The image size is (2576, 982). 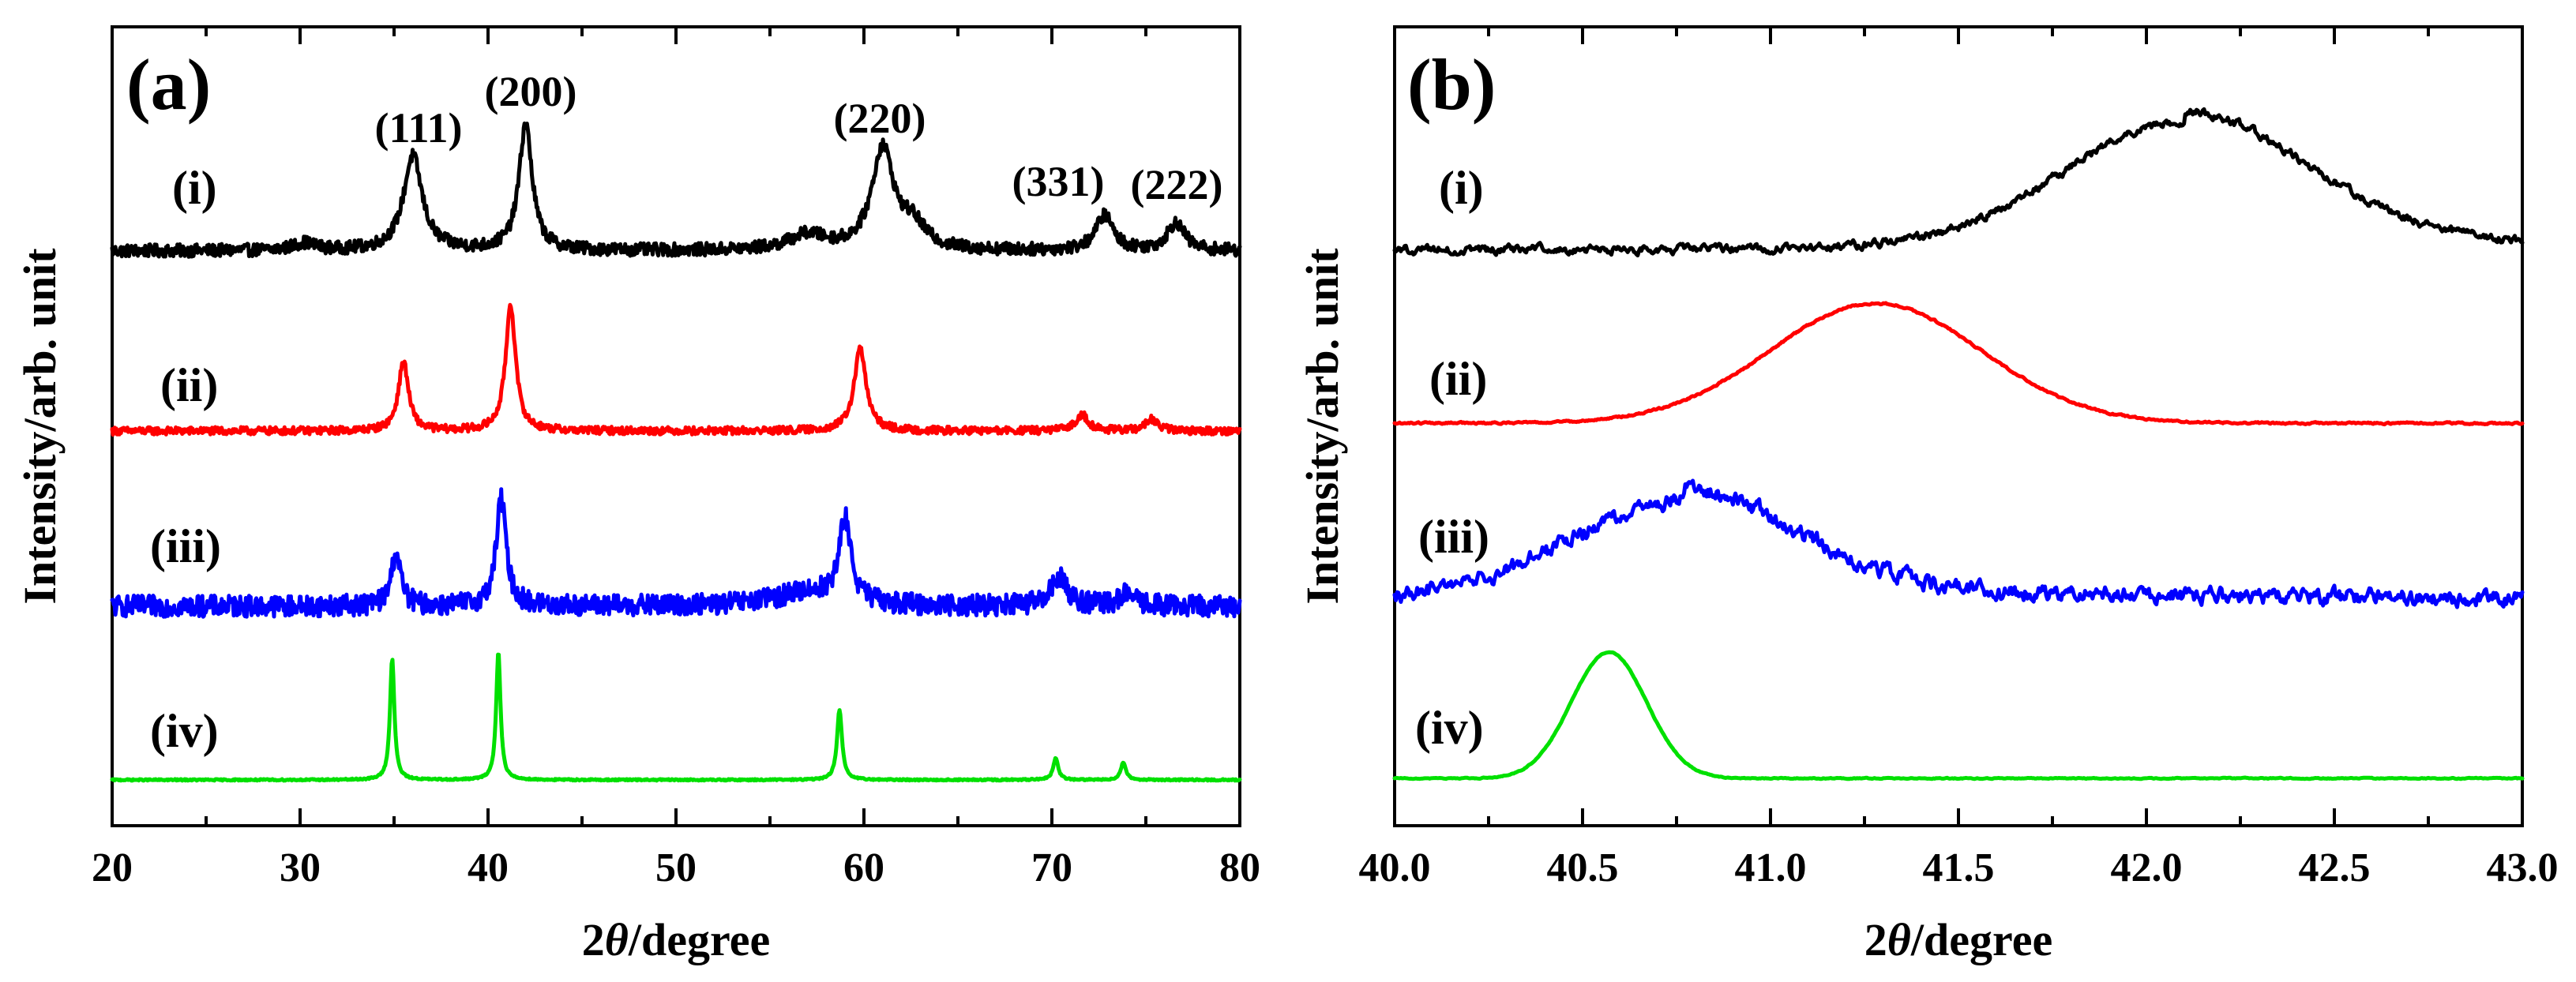 What do you see at coordinates (1177, 184) in the screenshot?
I see `peak-label-5: (222)` at bounding box center [1177, 184].